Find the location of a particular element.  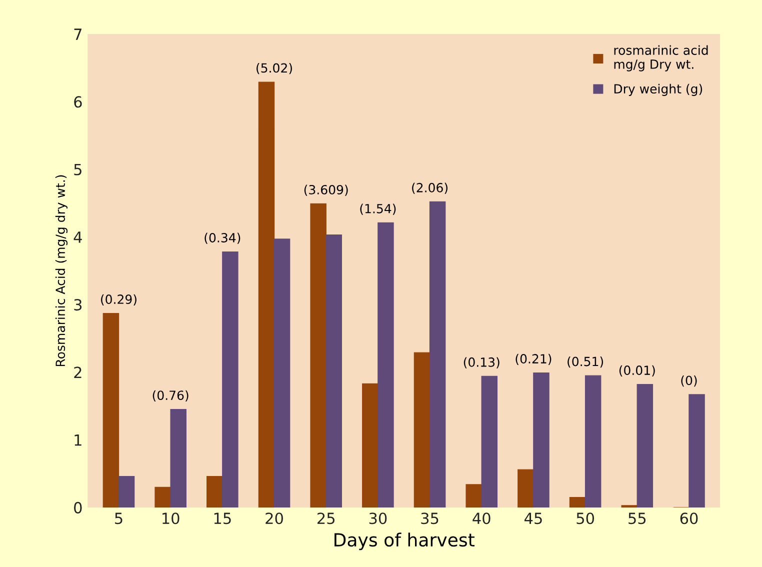

y-tick-label: 4 is located at coordinates (78, 237).